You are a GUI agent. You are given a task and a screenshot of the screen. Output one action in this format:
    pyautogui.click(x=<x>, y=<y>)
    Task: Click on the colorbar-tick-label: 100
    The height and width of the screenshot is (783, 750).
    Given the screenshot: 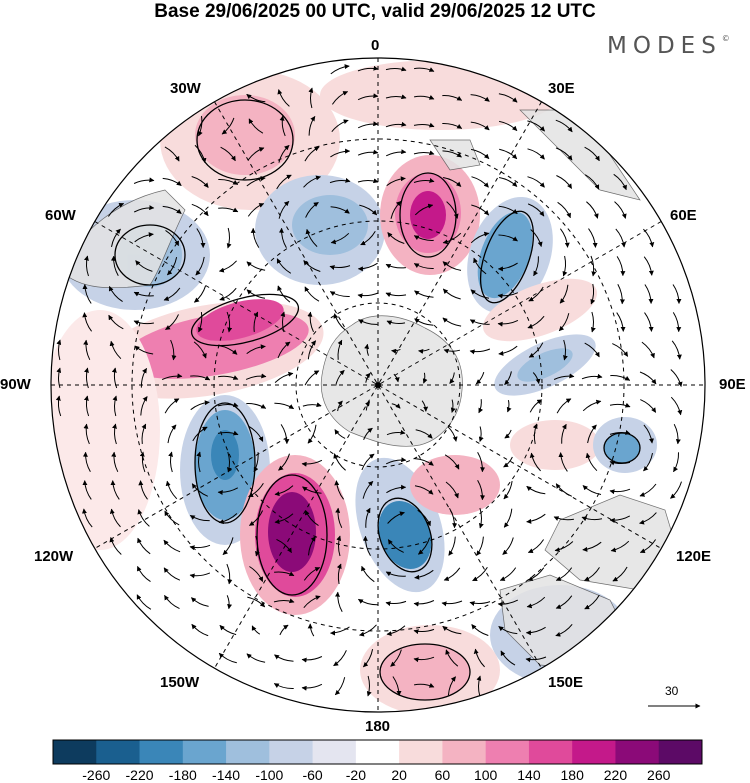 What is the action you would take?
    pyautogui.click(x=485, y=775)
    